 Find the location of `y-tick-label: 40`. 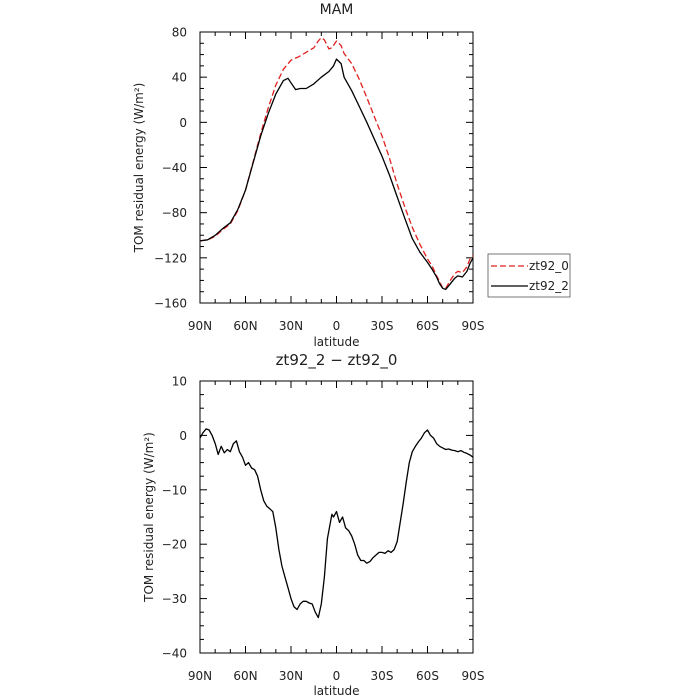

y-tick-label: 40 is located at coordinates (179, 78).